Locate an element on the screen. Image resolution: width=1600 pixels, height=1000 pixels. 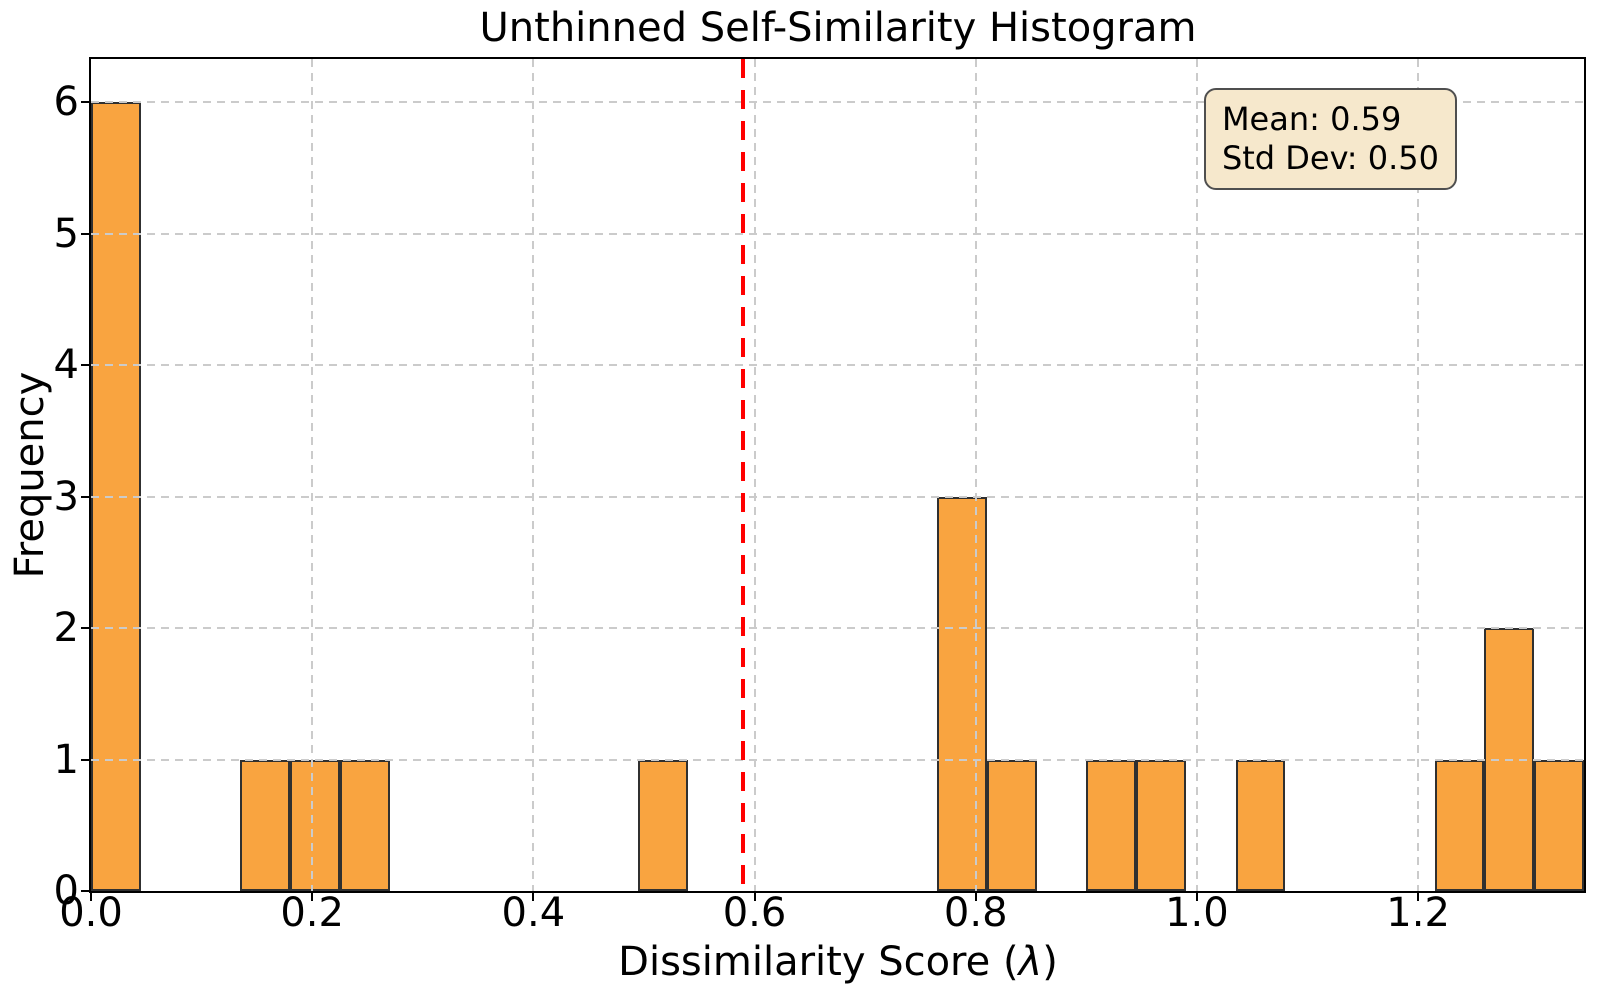
y-tick-label: 3 is located at coordinates (66, 496).